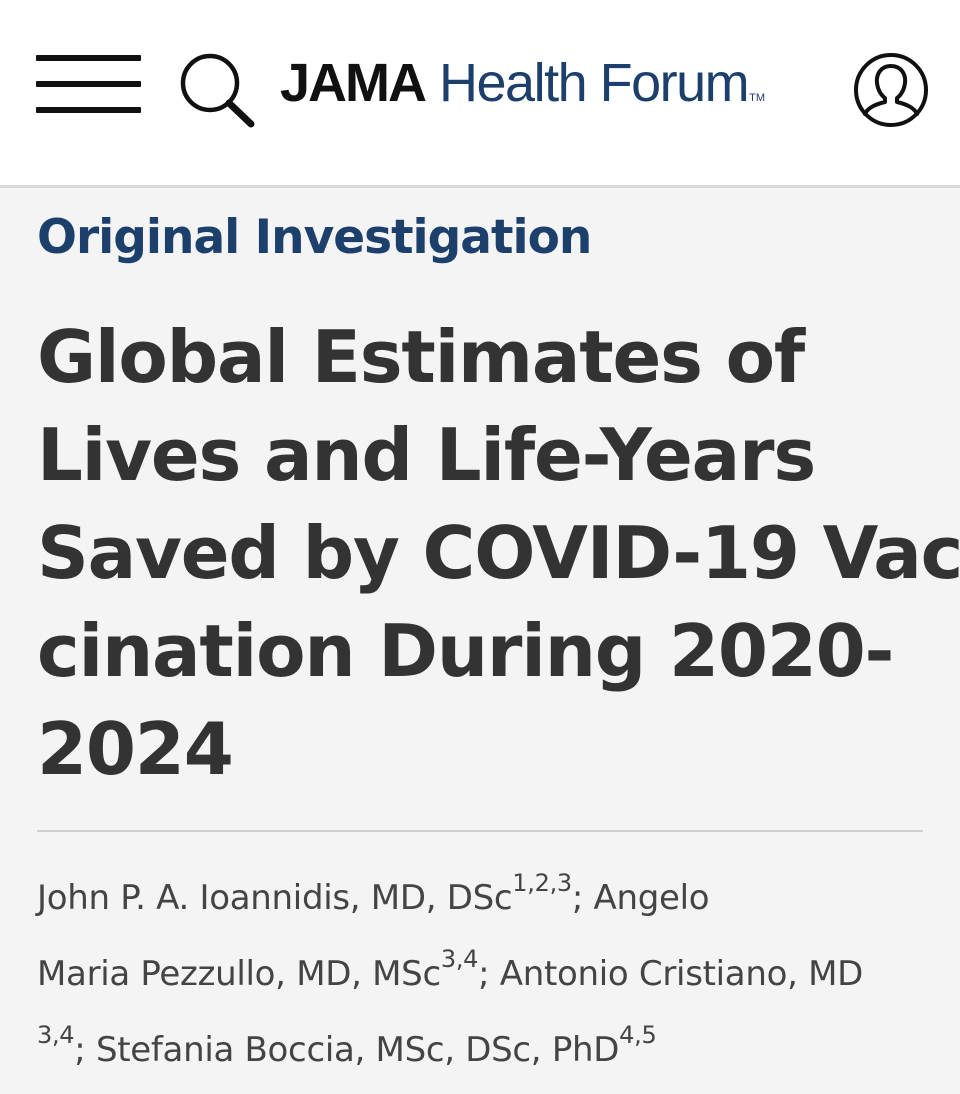 This screenshot has width=960, height=1094. Describe the element at coordinates (239, 974) in the screenshot. I see `author-name: Maria Pezzullo, MD, MSc` at that location.